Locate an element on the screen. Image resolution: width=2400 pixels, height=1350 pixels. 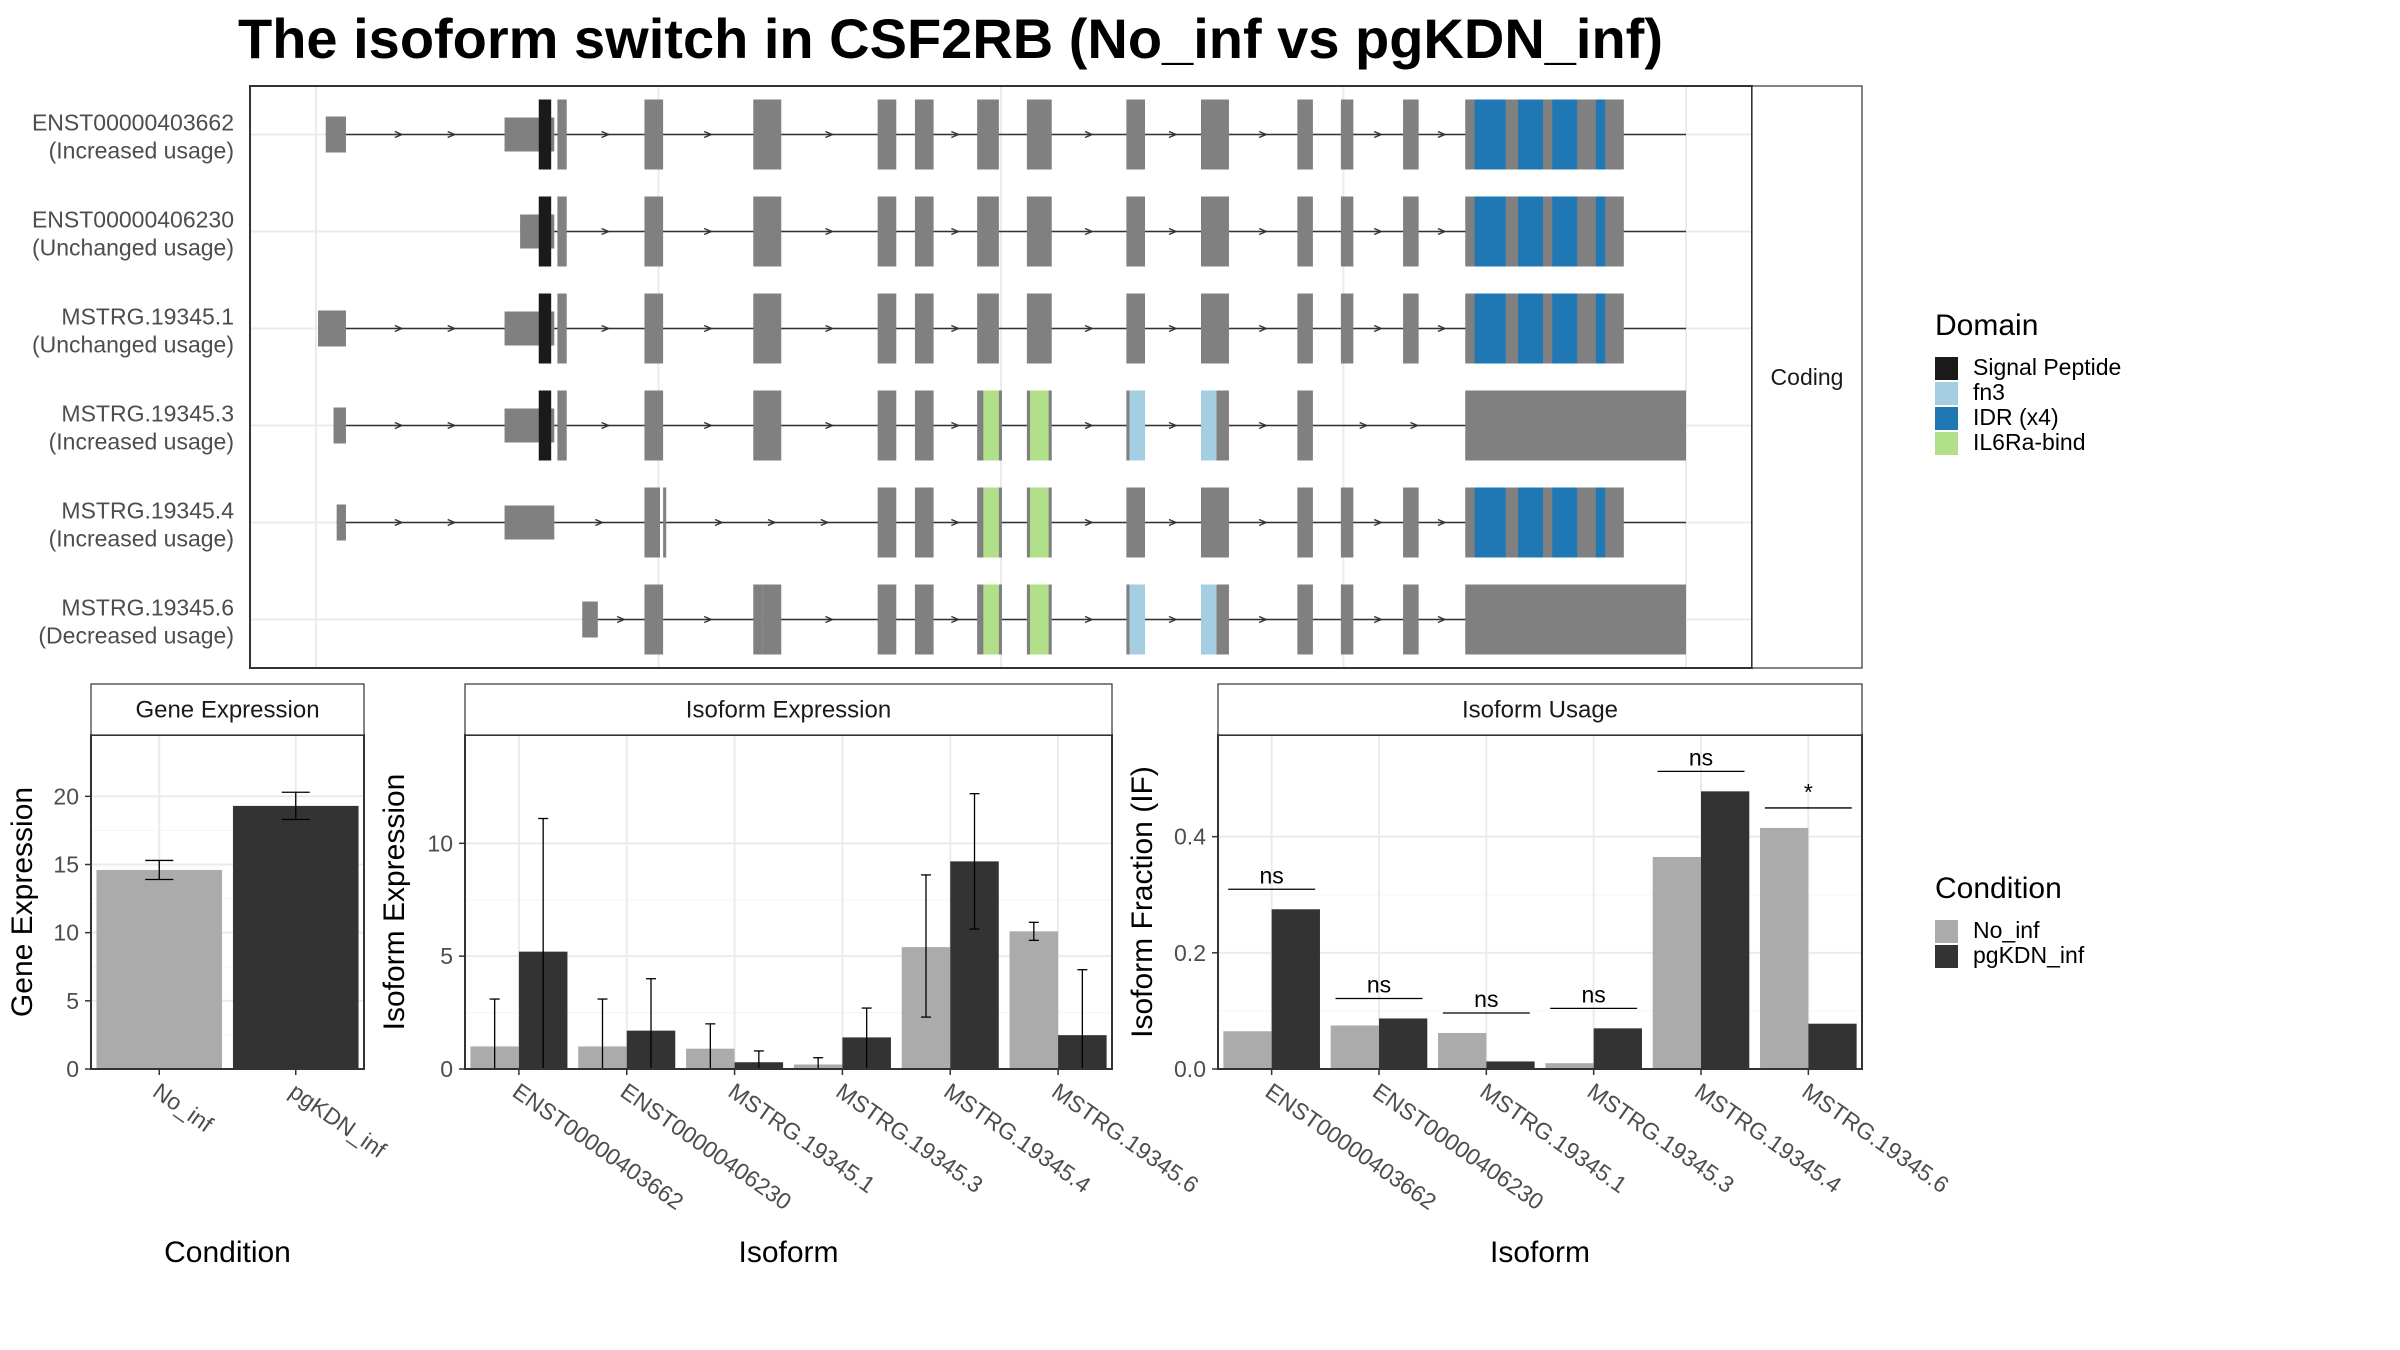
y-axis-title: Gene Expression is located at coordinates (22, 902).